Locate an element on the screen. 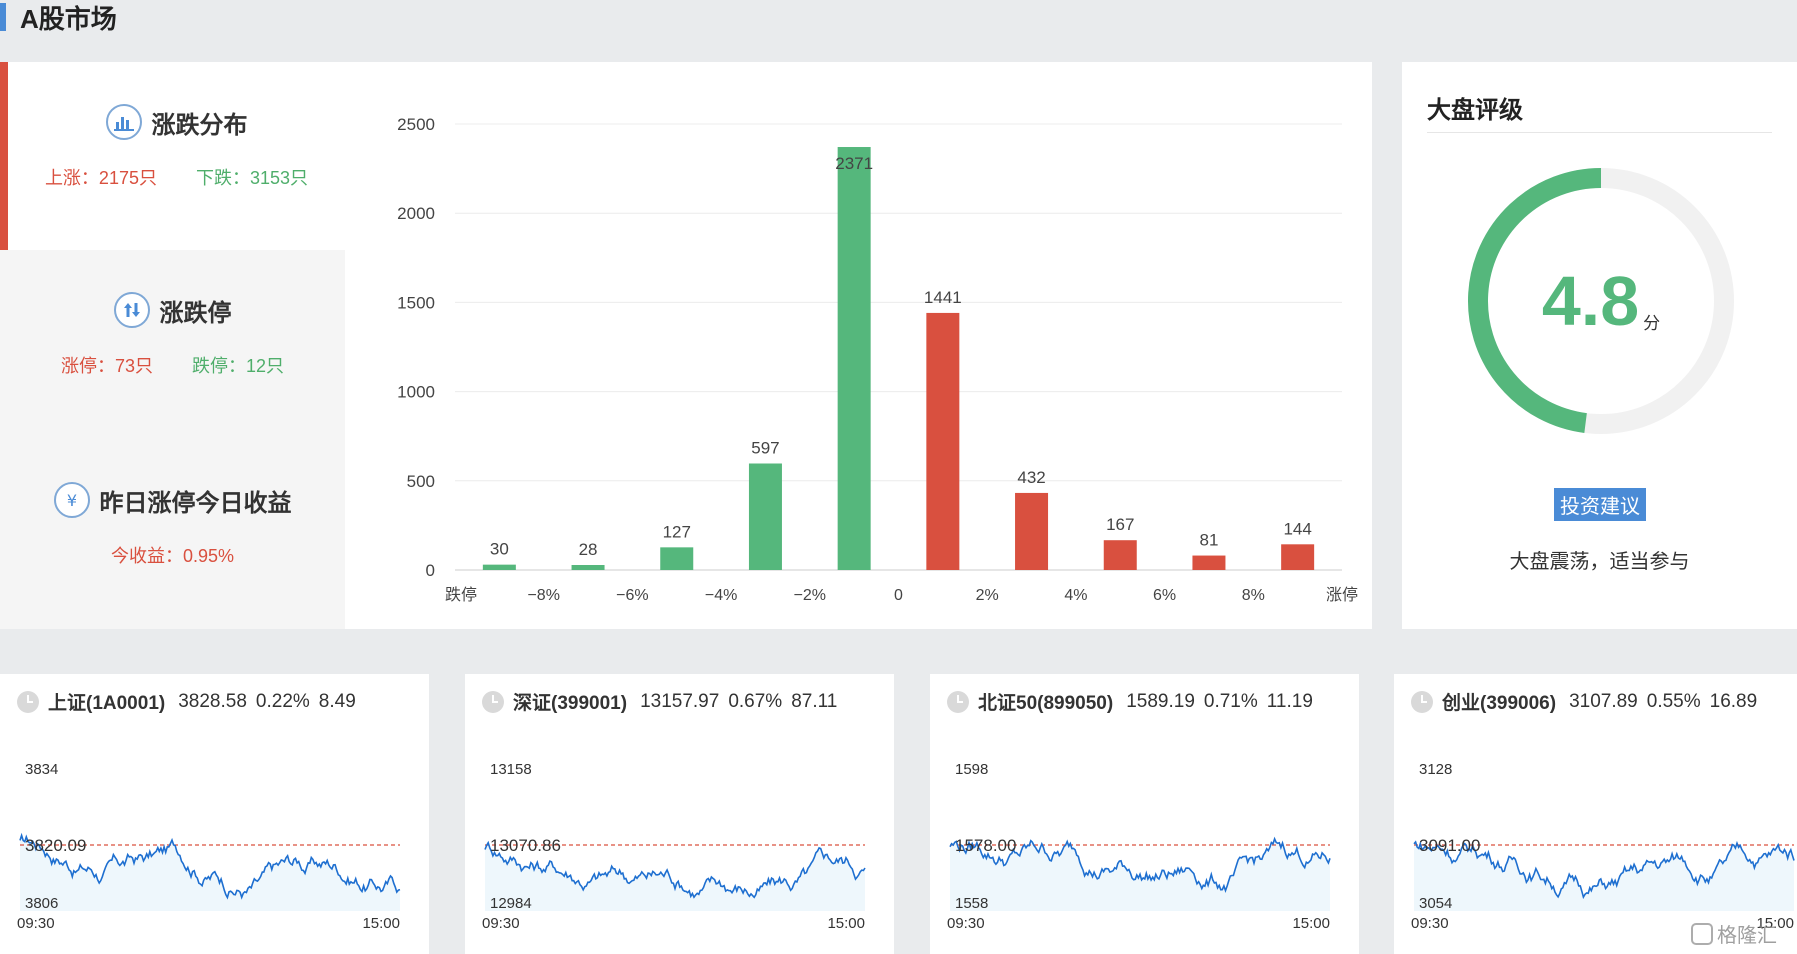 The width and height of the screenshot is (1797, 954). index-pct: 0.67% is located at coordinates (755, 701).